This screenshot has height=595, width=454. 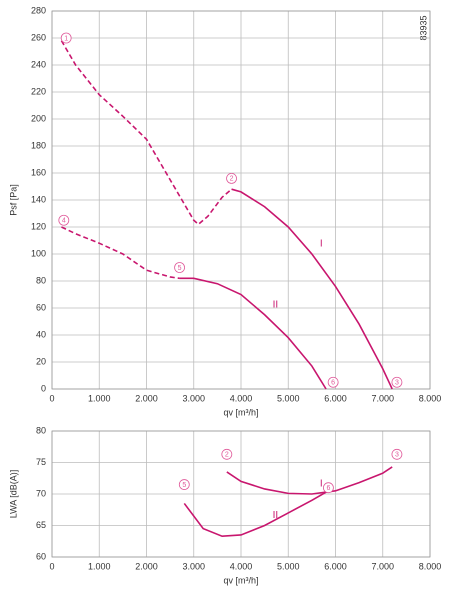 I want to click on y-tick-label: 280, so click(x=38, y=10).